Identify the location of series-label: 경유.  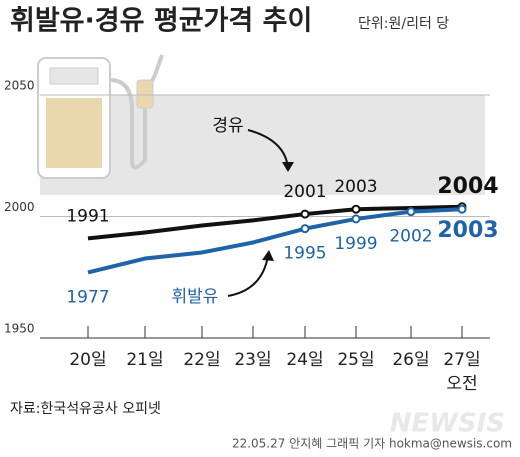
(227, 126).